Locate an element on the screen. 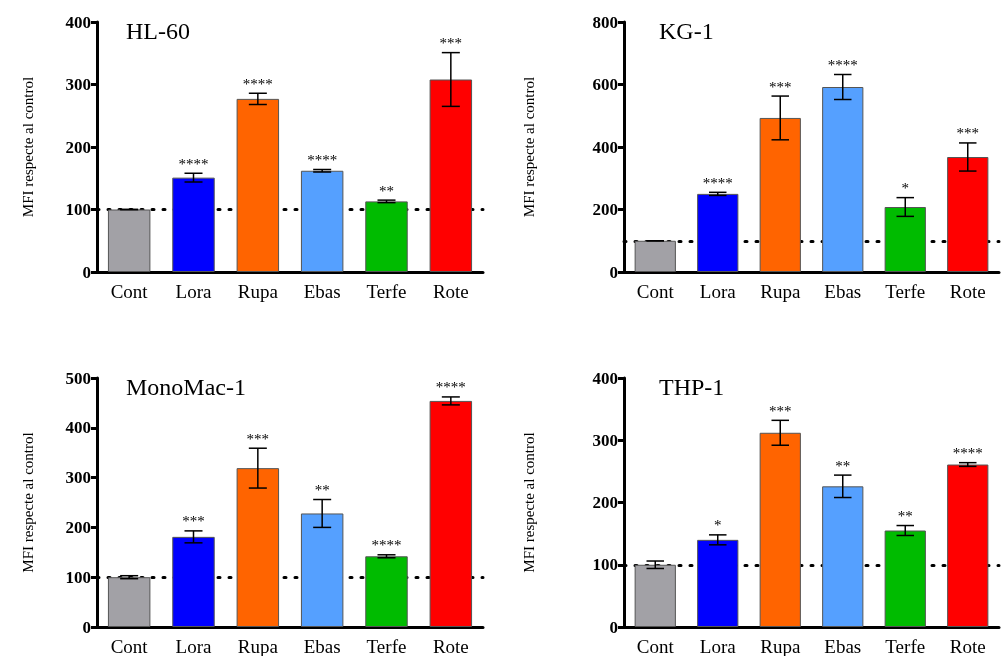  chart-title: MonoMac-1 is located at coordinates (186, 387).